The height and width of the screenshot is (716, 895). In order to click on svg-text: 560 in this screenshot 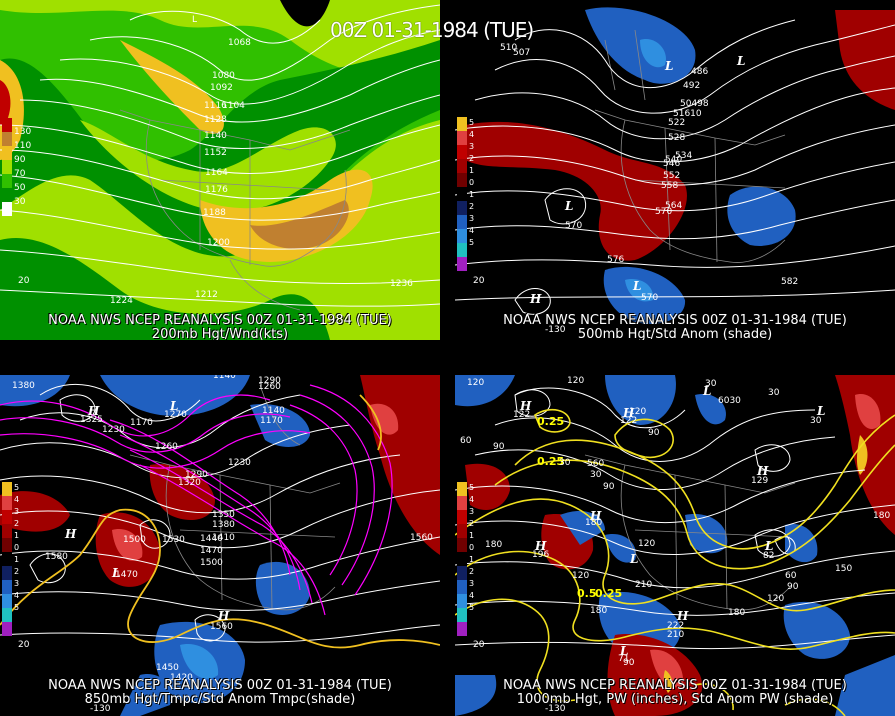, I will do `click(595, 464)`.